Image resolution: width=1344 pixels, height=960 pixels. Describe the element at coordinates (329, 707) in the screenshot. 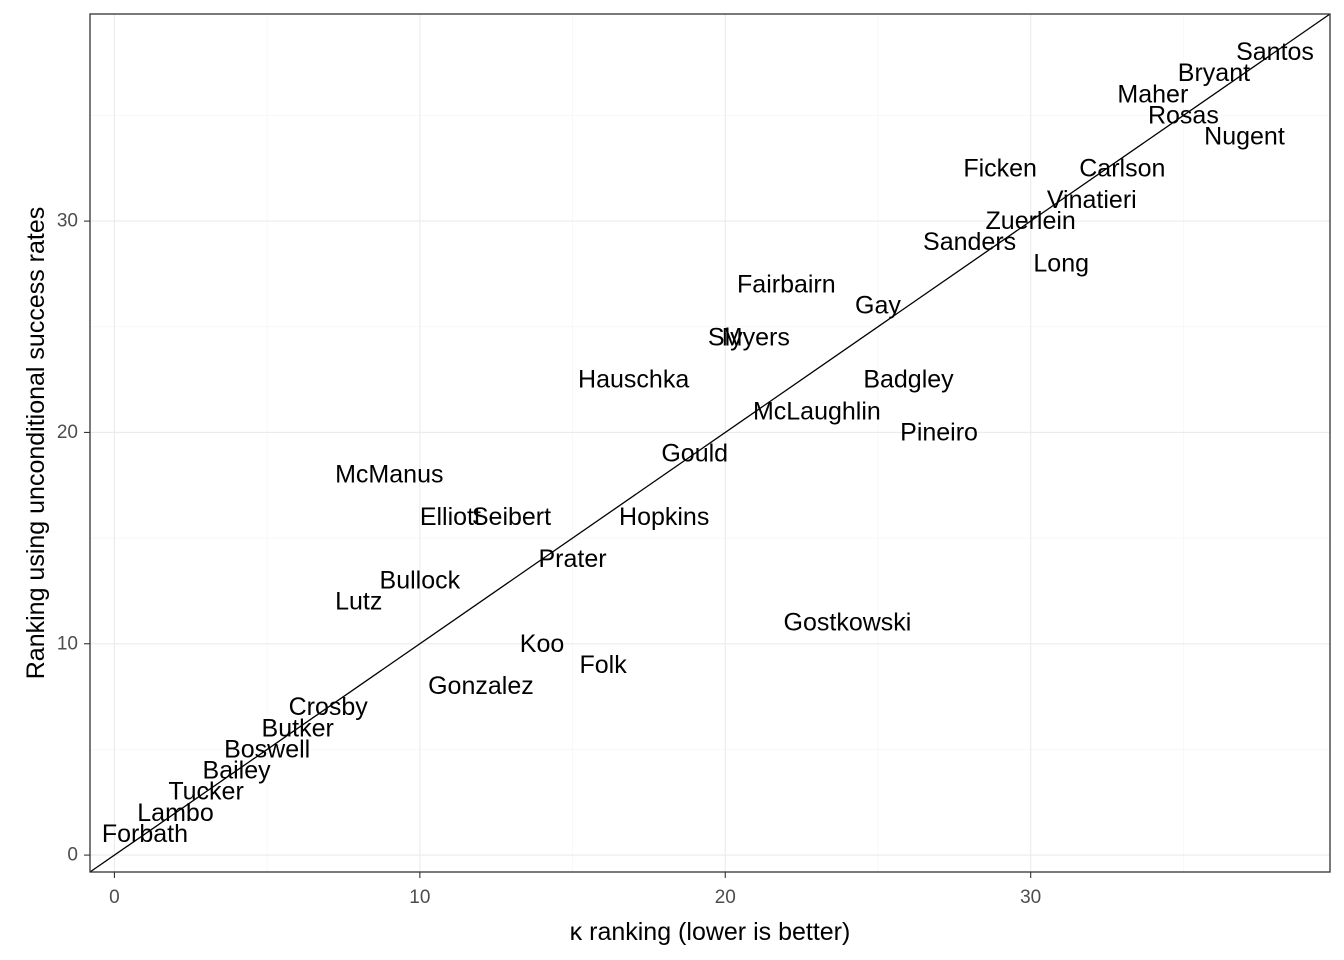

I see `point-label: Crosby` at that location.